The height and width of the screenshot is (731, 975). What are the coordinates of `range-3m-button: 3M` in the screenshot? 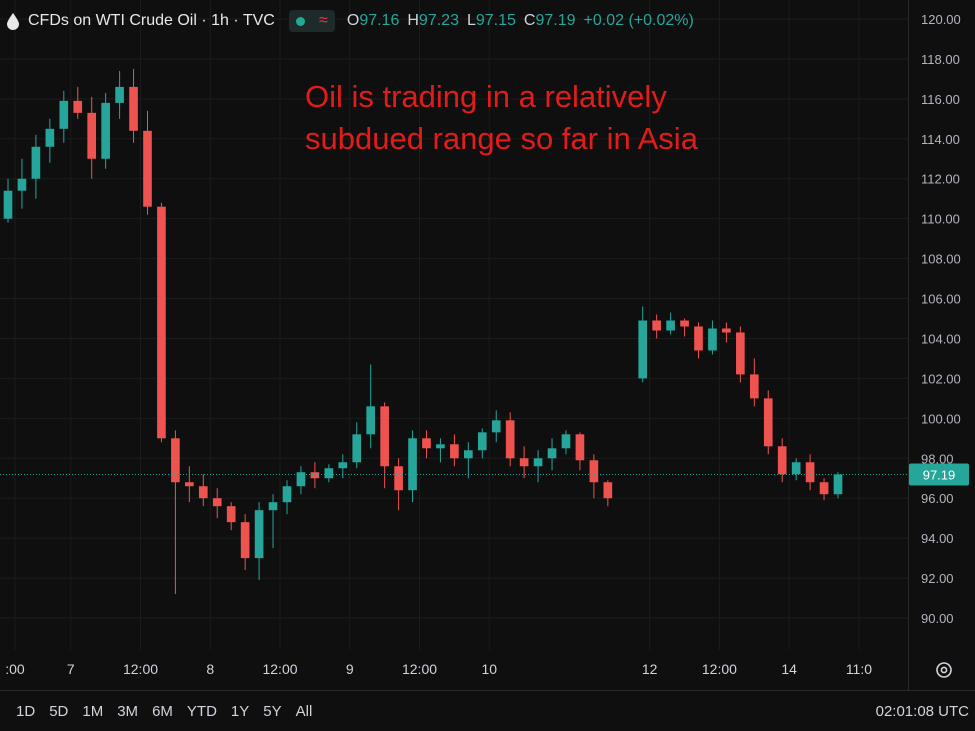 It's located at (128, 711).